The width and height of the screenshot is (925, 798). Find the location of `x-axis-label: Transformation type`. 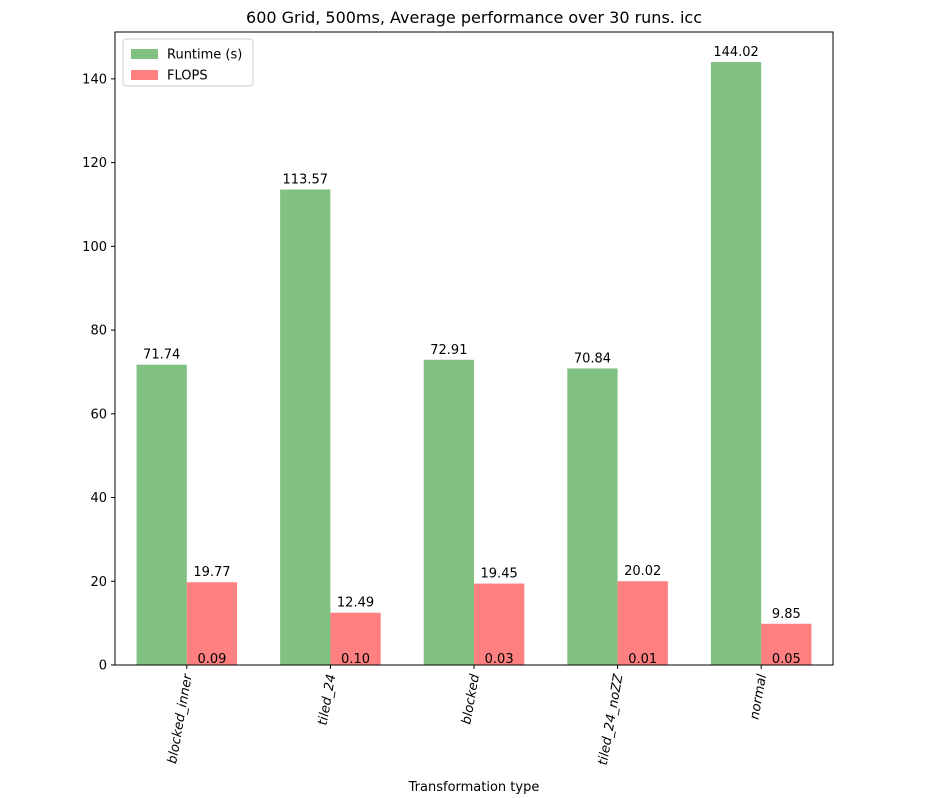

x-axis-label: Transformation type is located at coordinates (474, 787).